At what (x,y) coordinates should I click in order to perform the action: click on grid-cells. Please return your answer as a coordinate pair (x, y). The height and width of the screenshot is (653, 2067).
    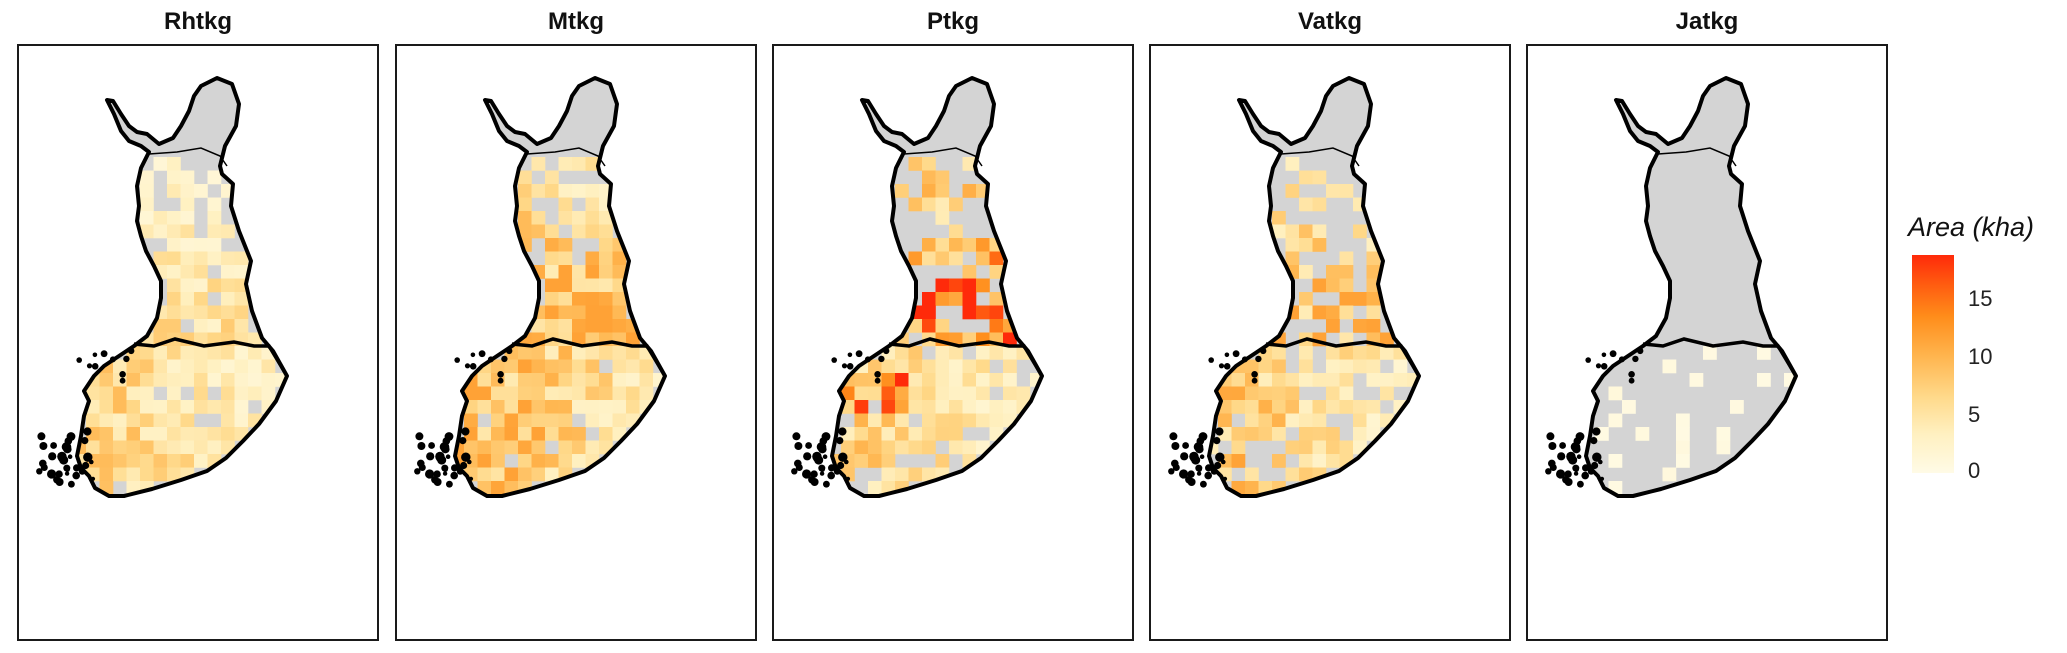
    Looking at the image, I should click on (560, 326).